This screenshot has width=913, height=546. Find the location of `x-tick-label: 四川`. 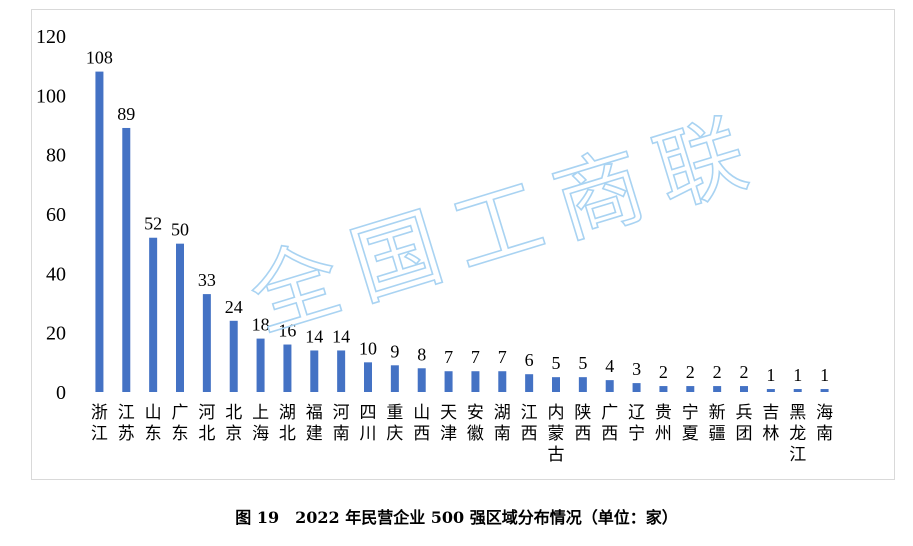

x-tick-label: 四川 is located at coordinates (368, 423).